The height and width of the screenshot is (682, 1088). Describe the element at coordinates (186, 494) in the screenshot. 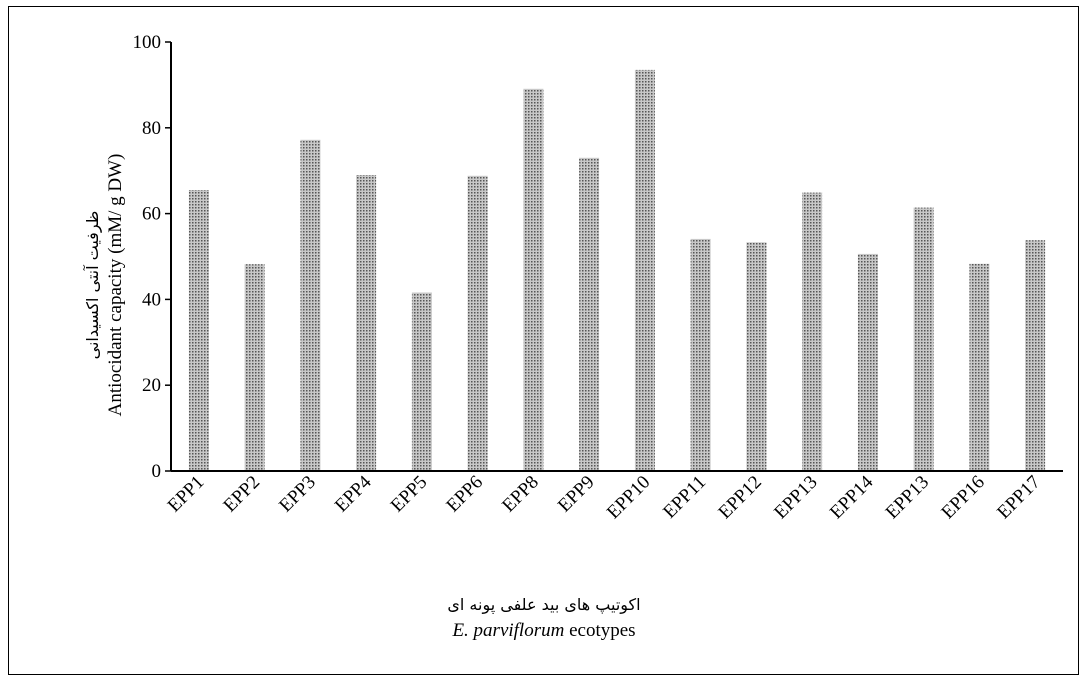

I see `x-tick-label-epp1-0: EPP1` at that location.